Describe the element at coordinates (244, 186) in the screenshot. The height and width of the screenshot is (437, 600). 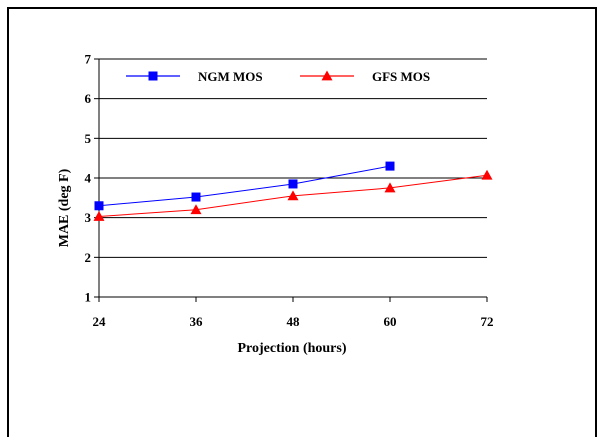
I see `series-line` at that location.